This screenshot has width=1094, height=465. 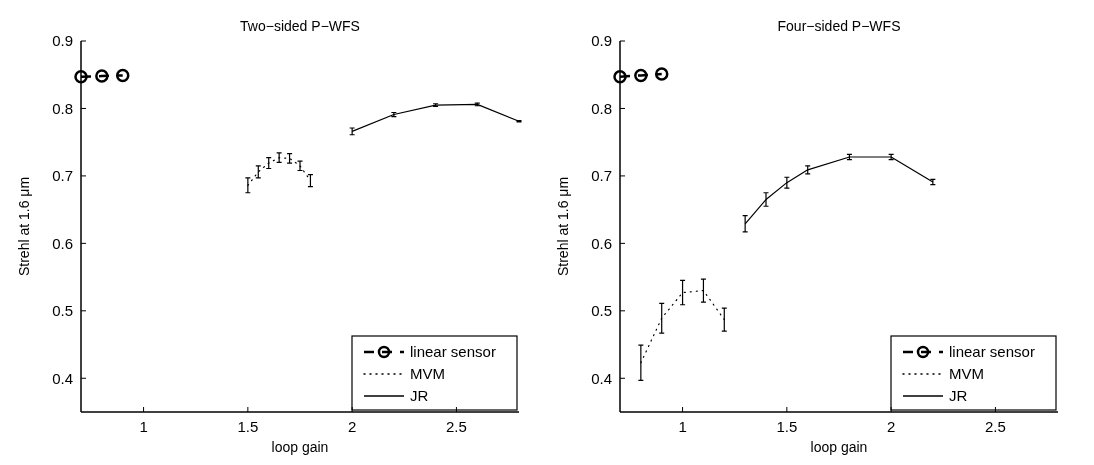 What do you see at coordinates (300, 26) in the screenshot?
I see `chart-title: Two−sided P−WFS` at bounding box center [300, 26].